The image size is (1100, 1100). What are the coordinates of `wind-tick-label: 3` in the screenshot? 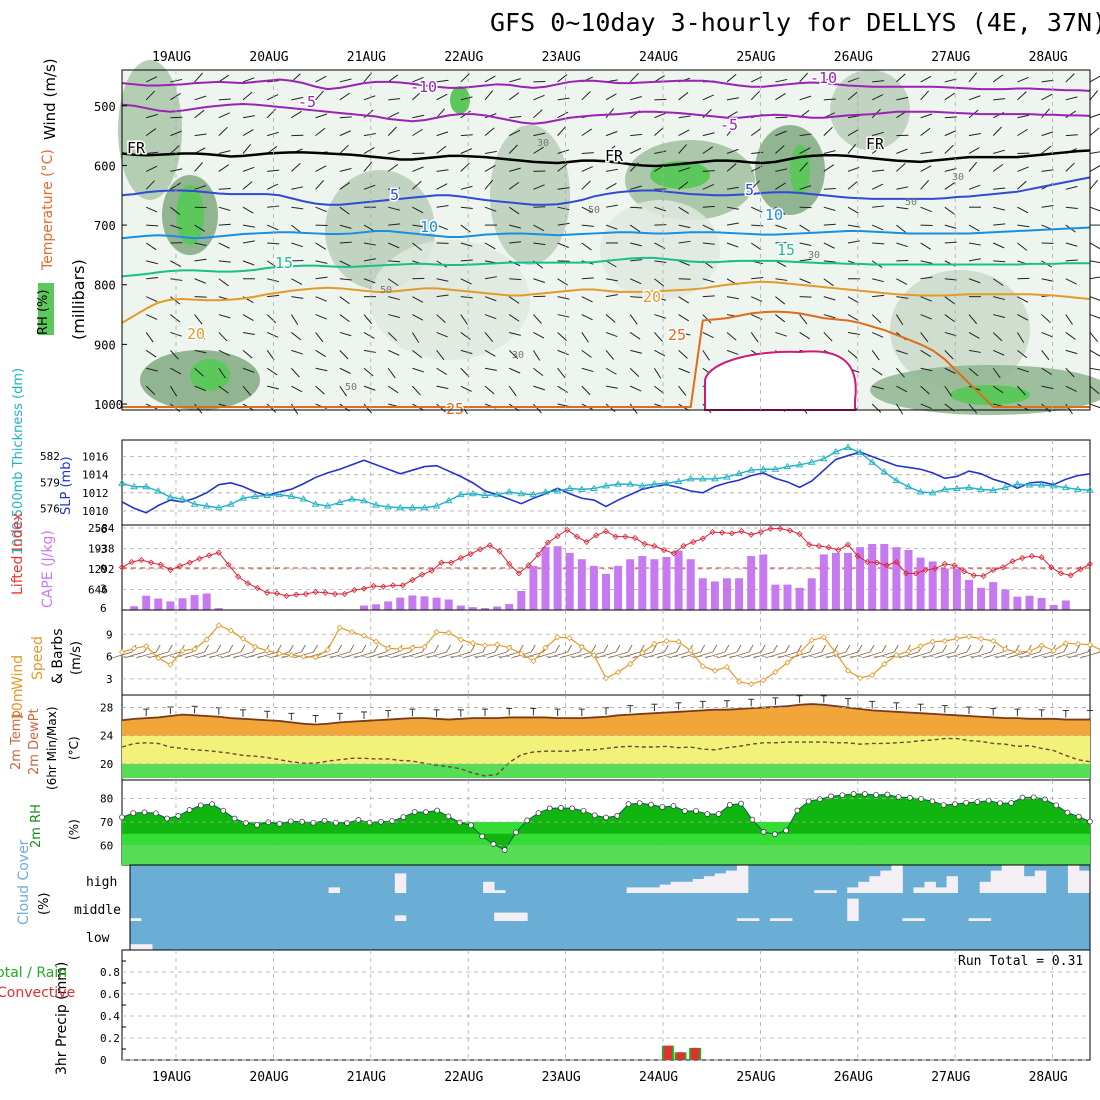 It's located at (109, 679).